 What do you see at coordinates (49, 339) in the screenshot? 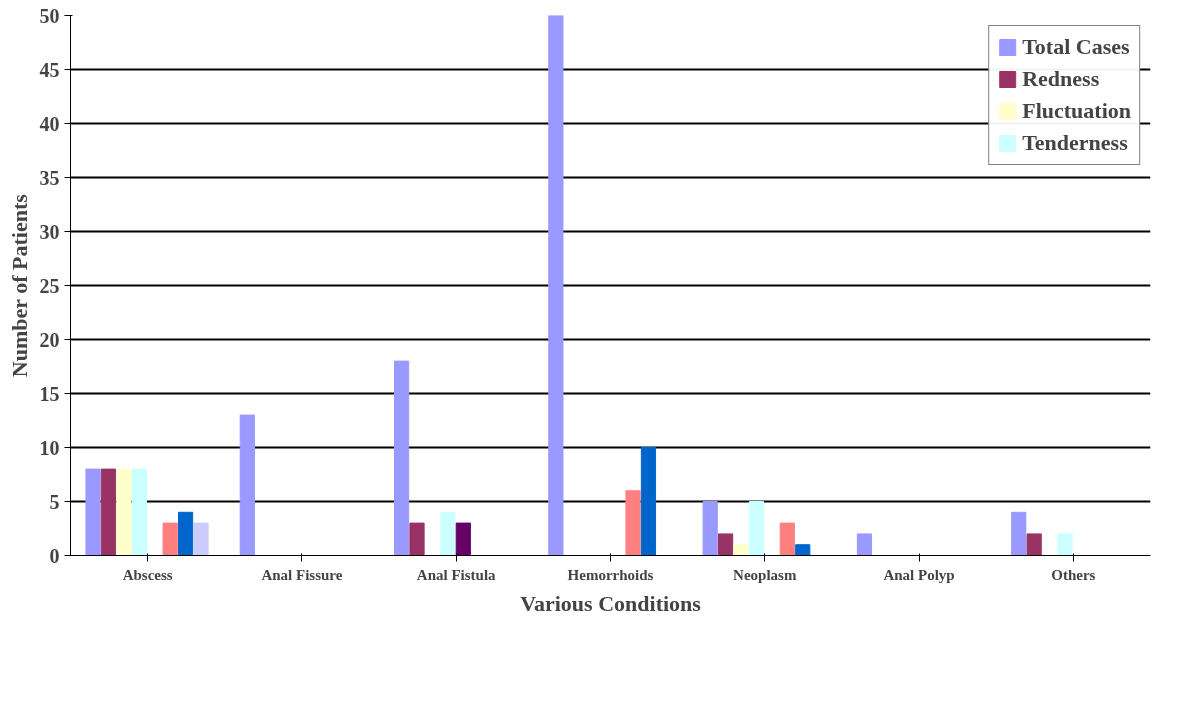
I see `y-tick-label: 20` at bounding box center [49, 339].